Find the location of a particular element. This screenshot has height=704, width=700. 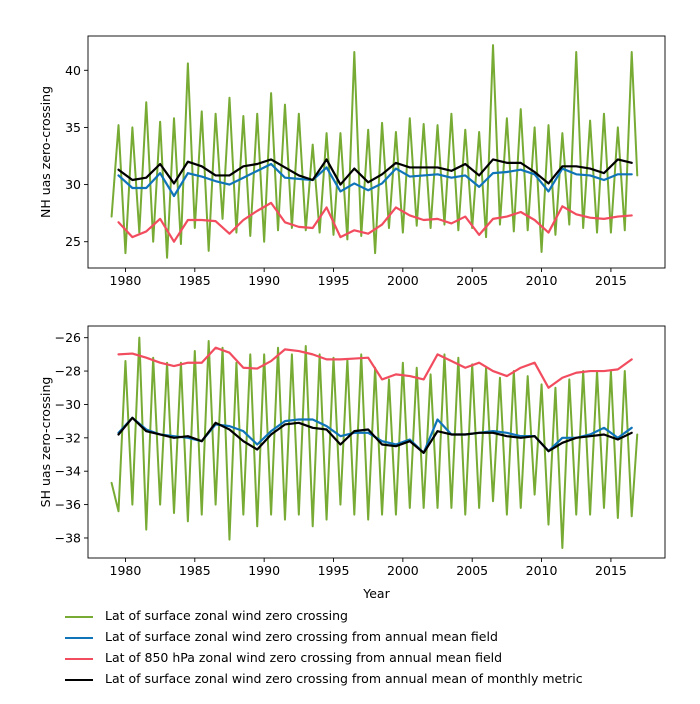

nh-xtick-label: 2015 is located at coordinates (611, 280).